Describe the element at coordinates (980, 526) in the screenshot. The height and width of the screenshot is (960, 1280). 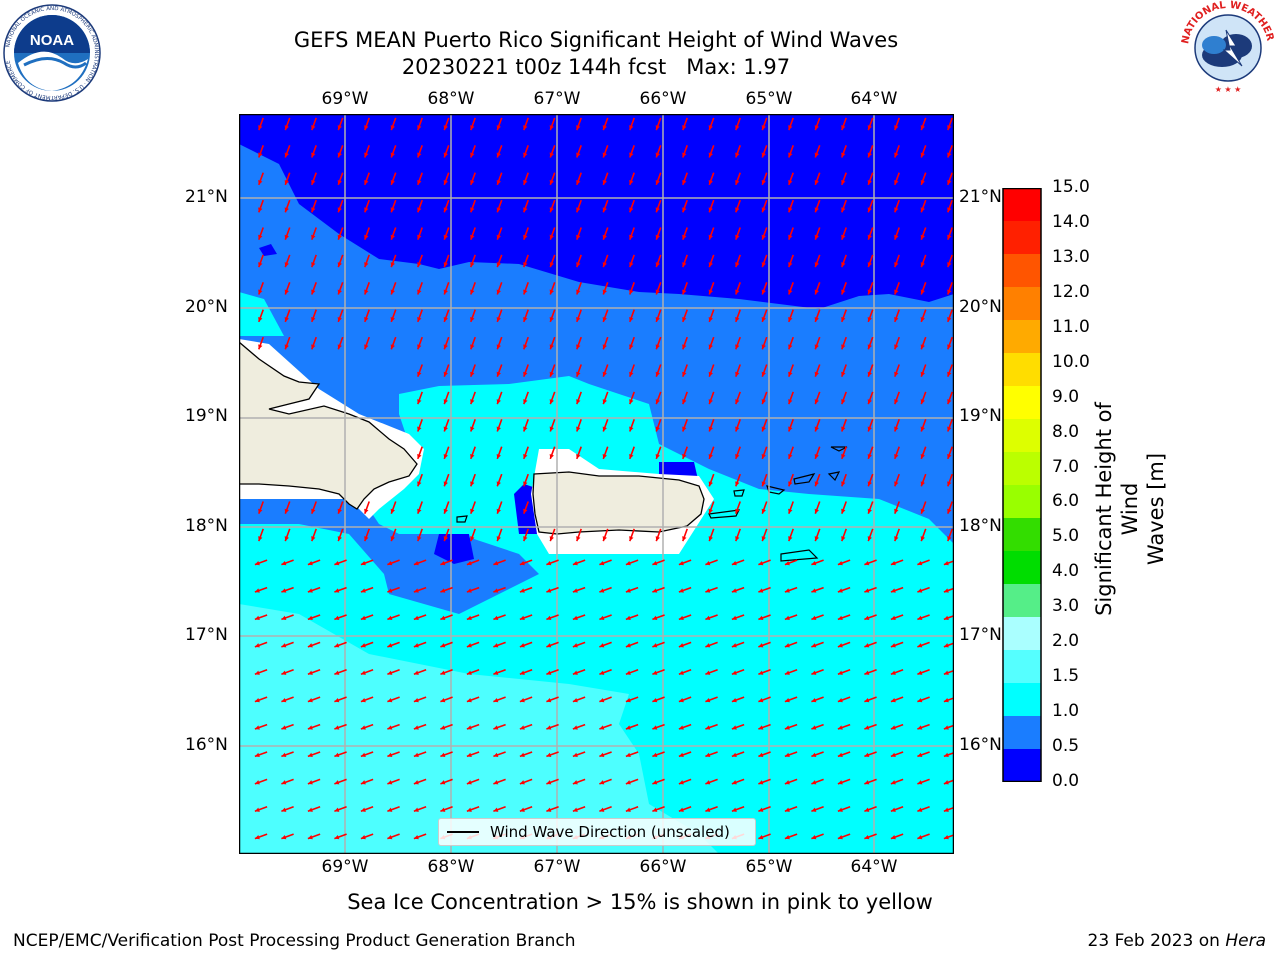
I see `lat-label-right: 18°N` at that location.